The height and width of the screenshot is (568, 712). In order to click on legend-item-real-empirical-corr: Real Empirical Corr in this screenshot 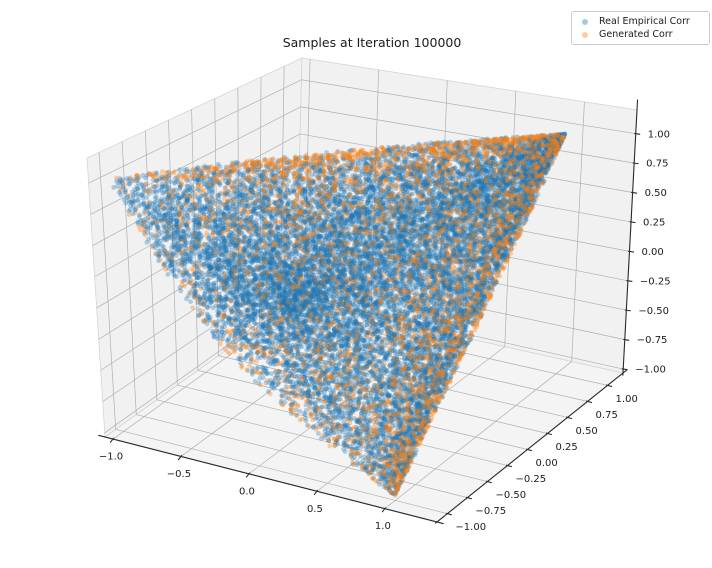, I will do `click(637, 21)`.